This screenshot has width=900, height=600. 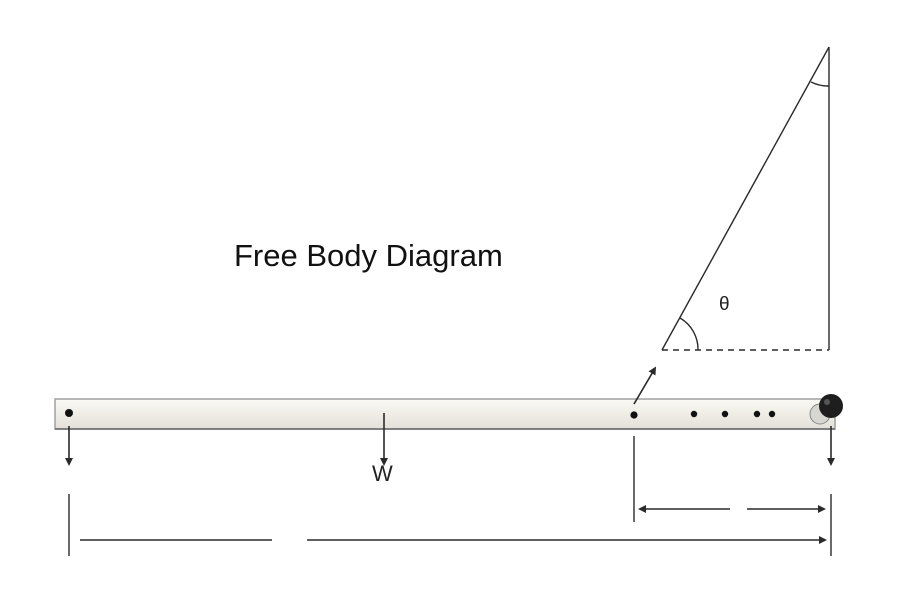 What do you see at coordinates (831, 406) in the screenshot?
I see `end-knob` at bounding box center [831, 406].